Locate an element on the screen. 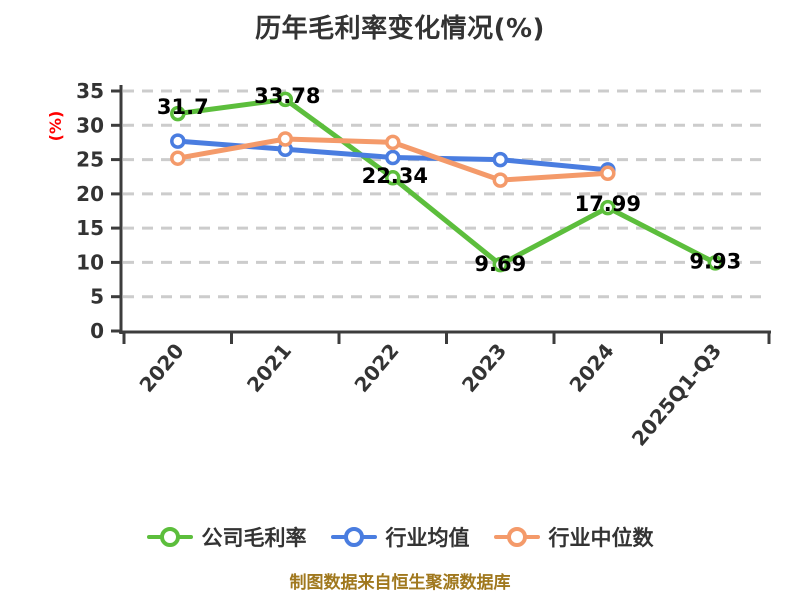 The image size is (800, 600). legend-label: 行业均值 is located at coordinates (427, 538).